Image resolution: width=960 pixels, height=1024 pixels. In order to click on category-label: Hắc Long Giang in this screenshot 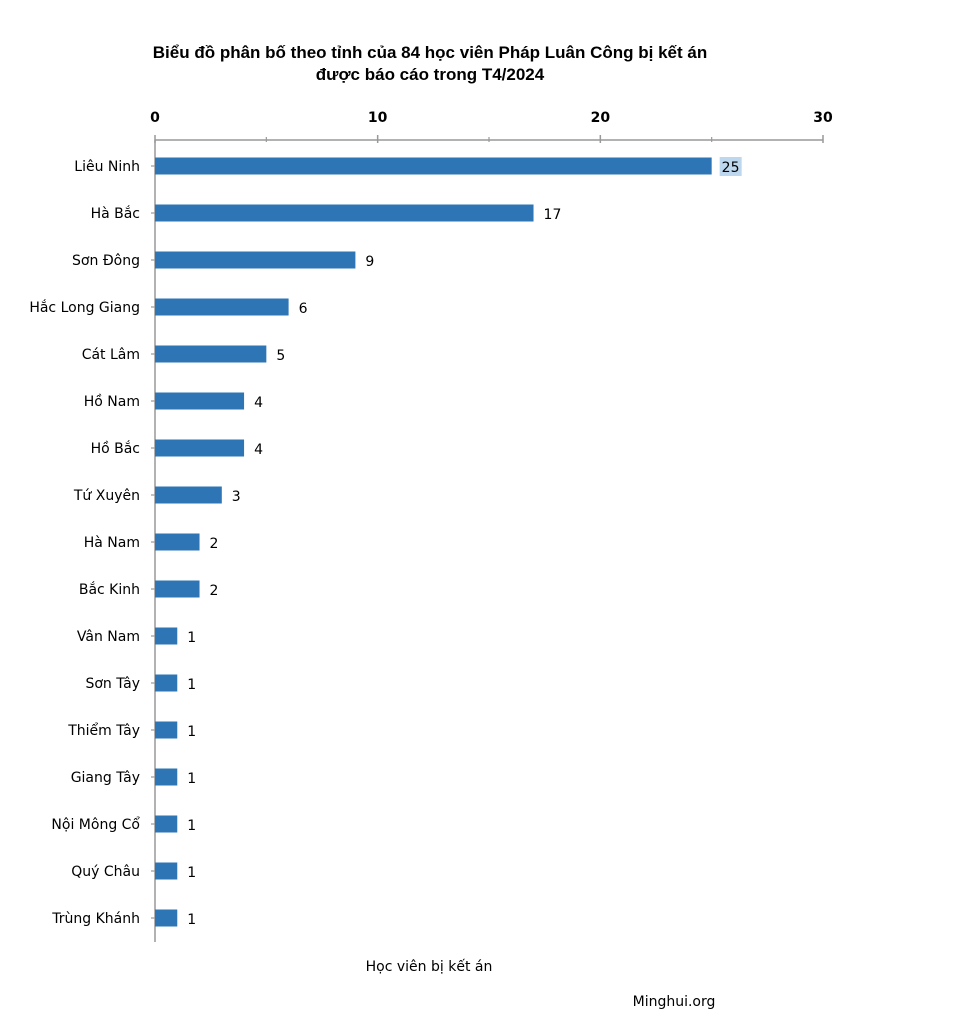, I will do `click(84, 307)`.